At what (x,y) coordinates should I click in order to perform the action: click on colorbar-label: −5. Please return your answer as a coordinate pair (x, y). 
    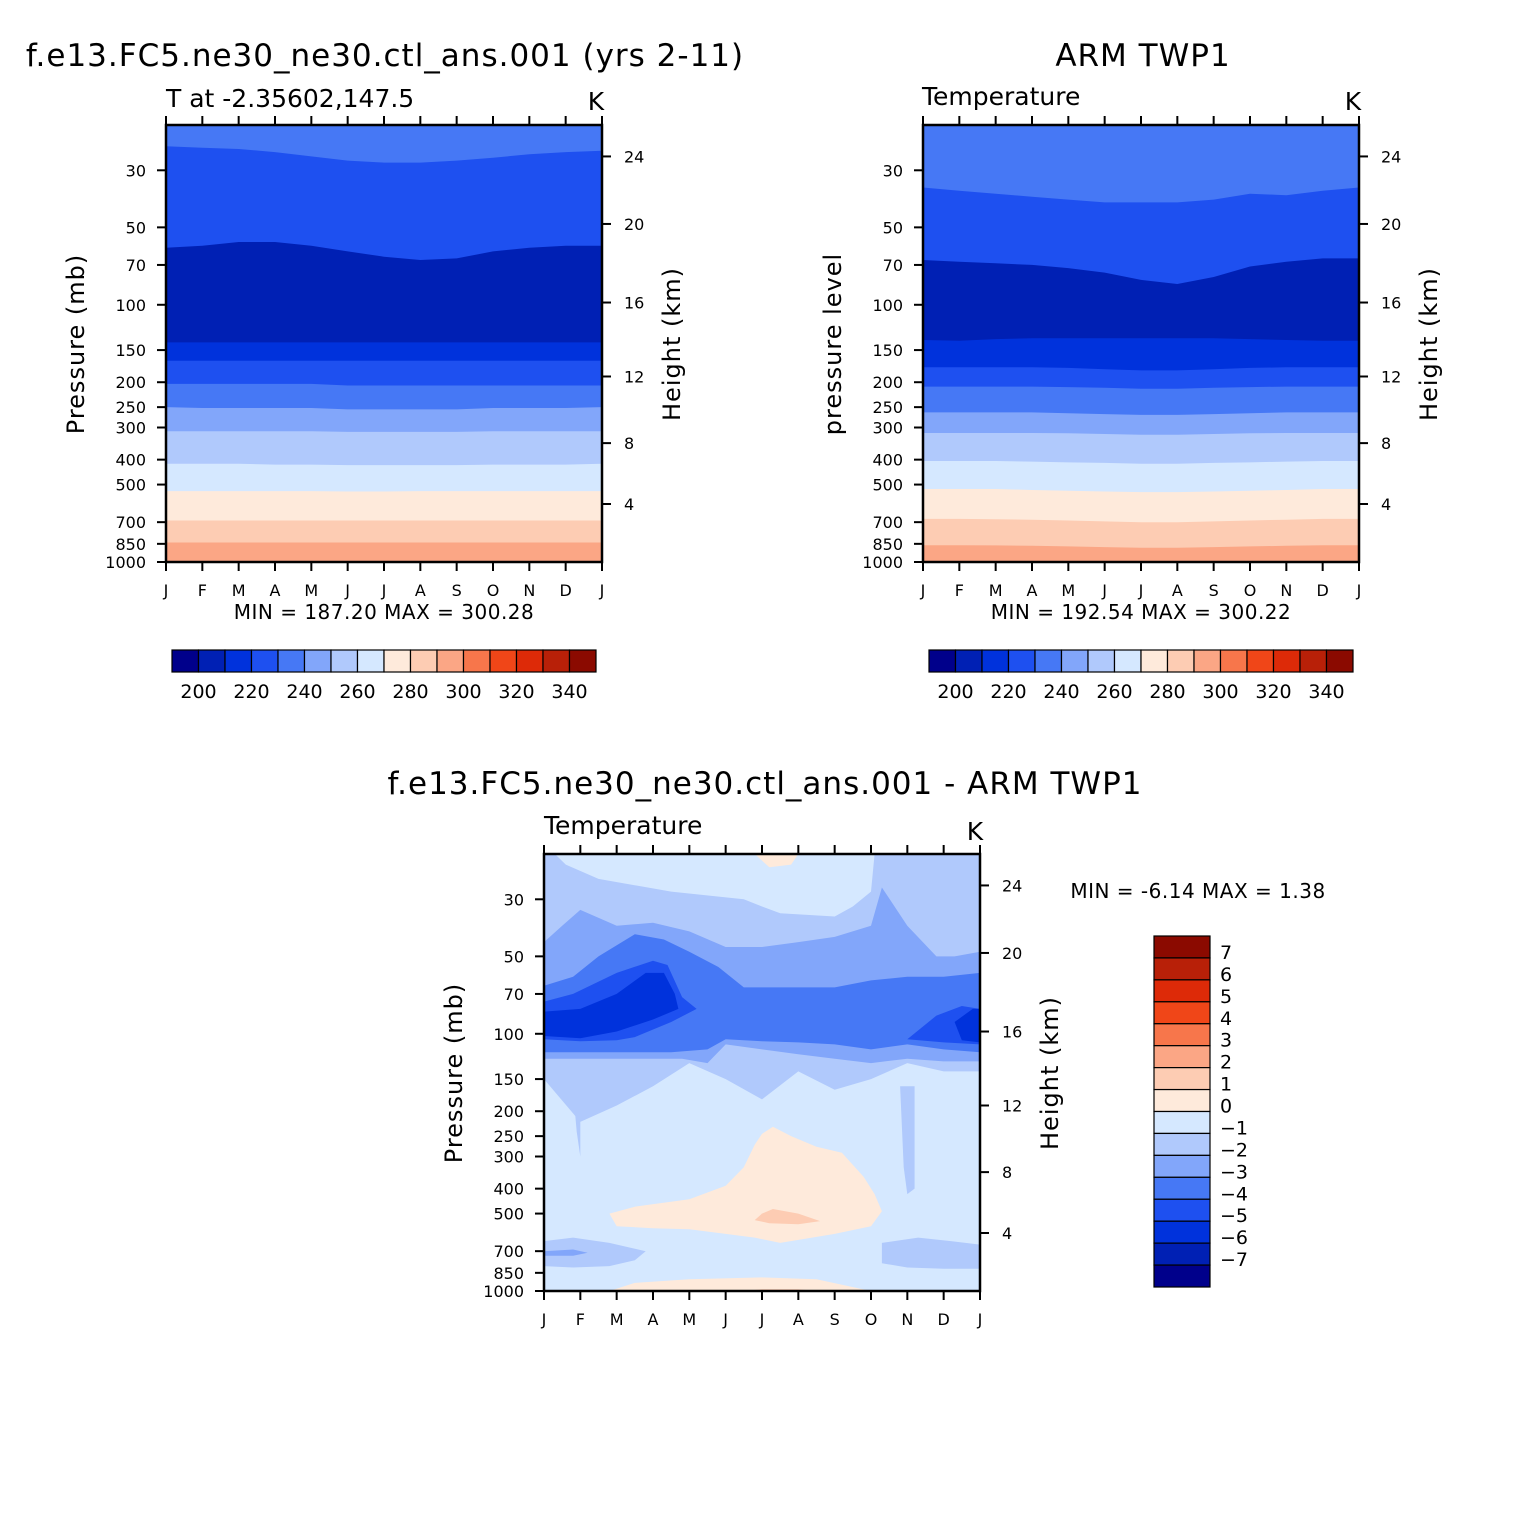
    Looking at the image, I should click on (1234, 1216).